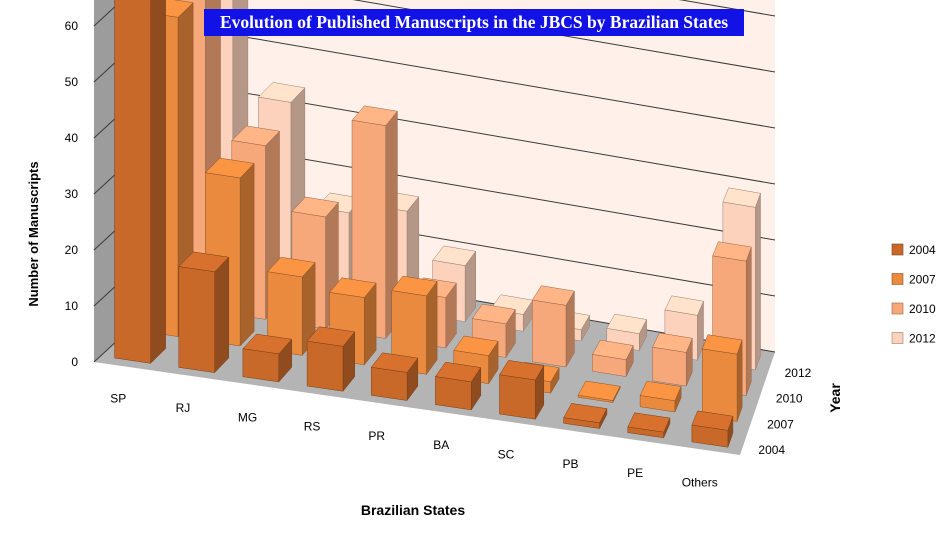 The image size is (949, 560). I want to click on bar-2004-MG, so click(267, 358).